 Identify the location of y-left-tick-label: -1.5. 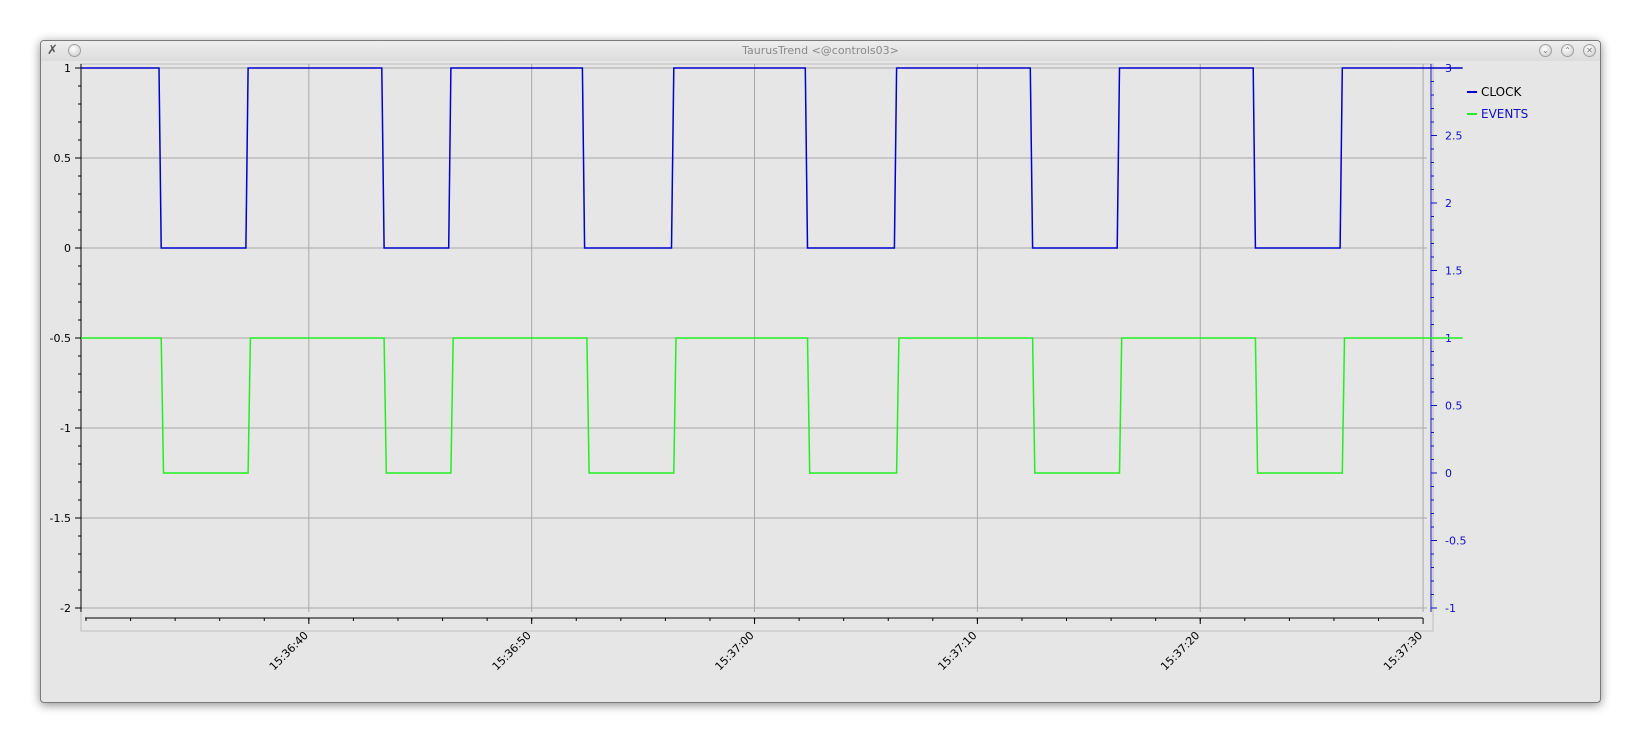
(60, 518).